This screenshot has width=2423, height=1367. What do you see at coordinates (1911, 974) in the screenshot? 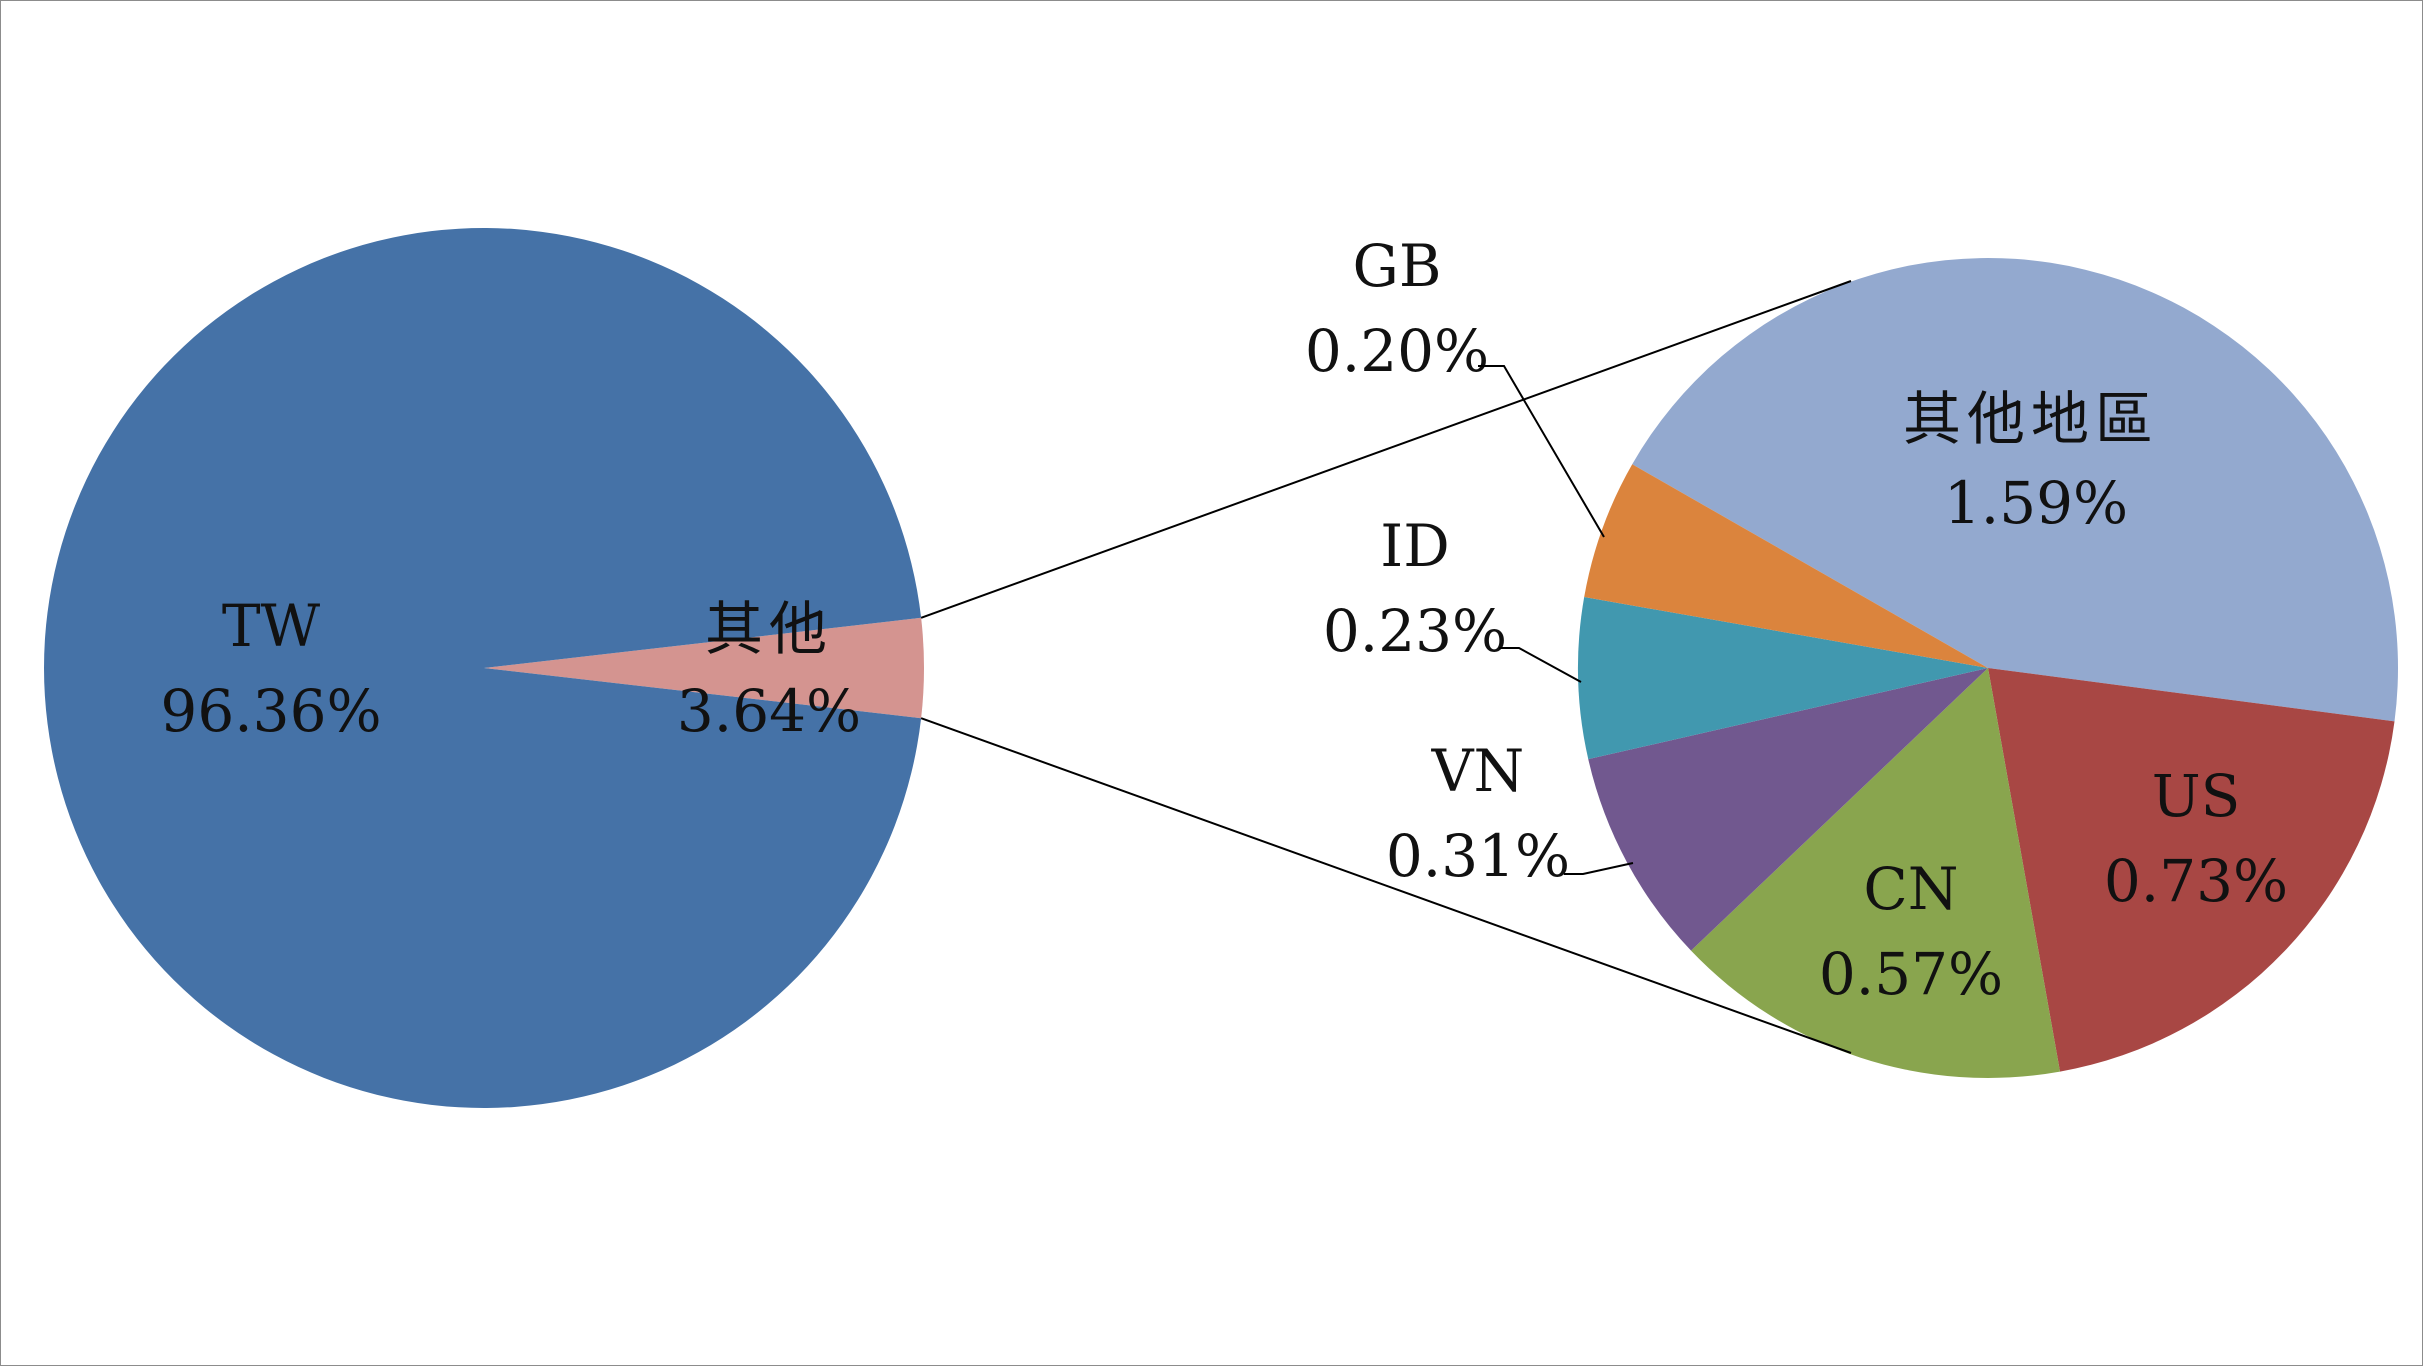
I see `slice-label-cn-value: 0.57%` at bounding box center [1911, 974].